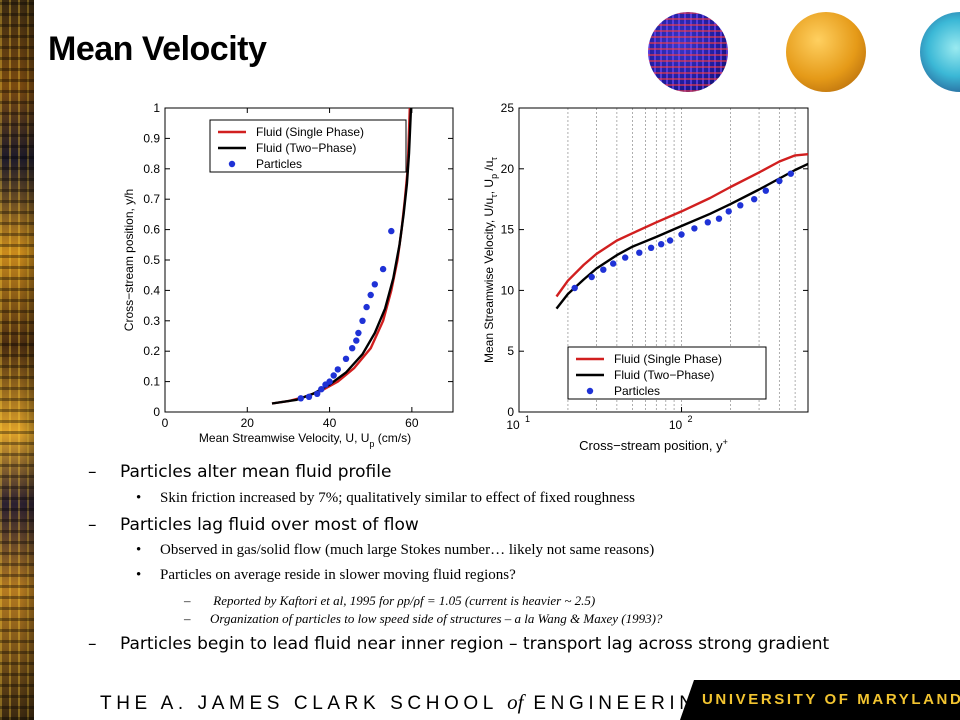 The height and width of the screenshot is (720, 960). I want to click on blue-particle-field-image, so click(688, 52).